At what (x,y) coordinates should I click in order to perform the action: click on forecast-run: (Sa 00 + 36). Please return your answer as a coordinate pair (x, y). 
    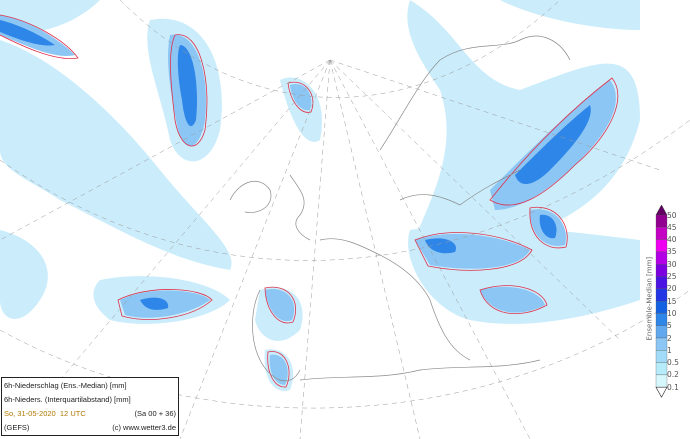
    Looking at the image, I should click on (155, 413).